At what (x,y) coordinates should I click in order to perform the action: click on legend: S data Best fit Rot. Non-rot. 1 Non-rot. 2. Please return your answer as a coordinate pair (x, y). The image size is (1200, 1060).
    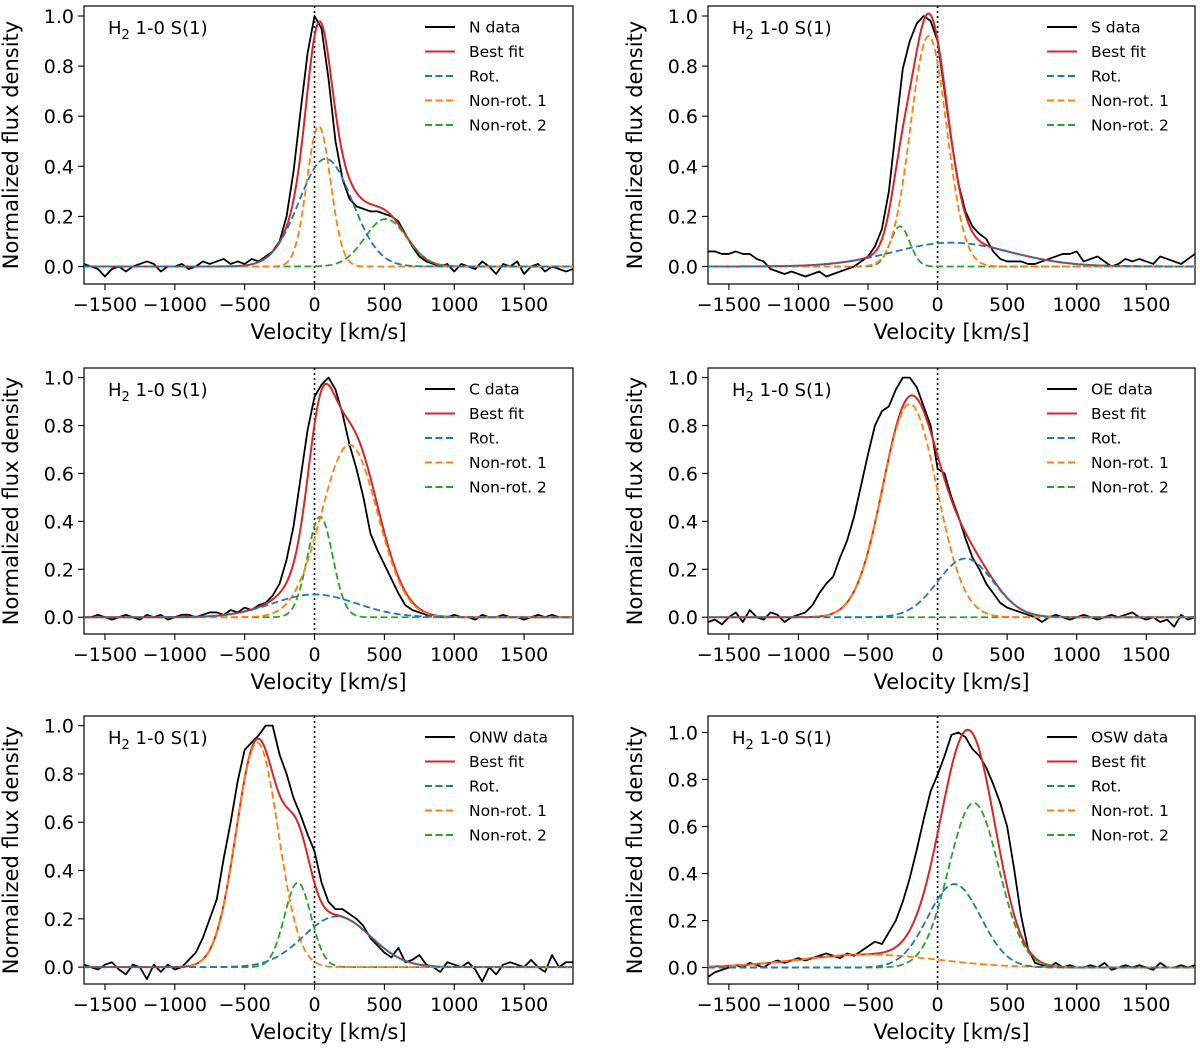
    Looking at the image, I should click on (1108, 77).